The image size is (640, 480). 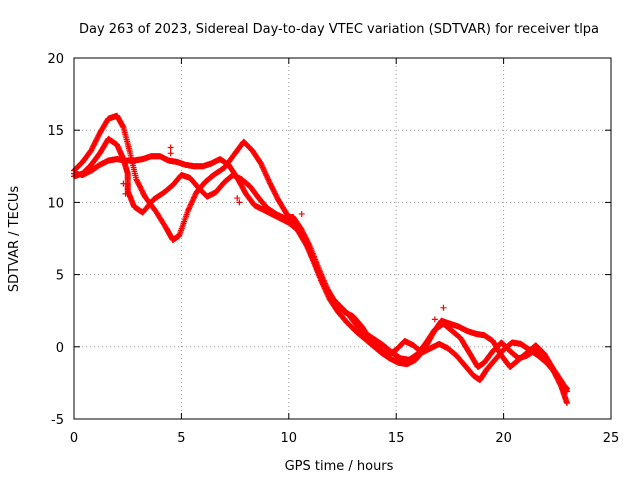 I want to click on y-tick-label: 5, so click(x=60, y=276).